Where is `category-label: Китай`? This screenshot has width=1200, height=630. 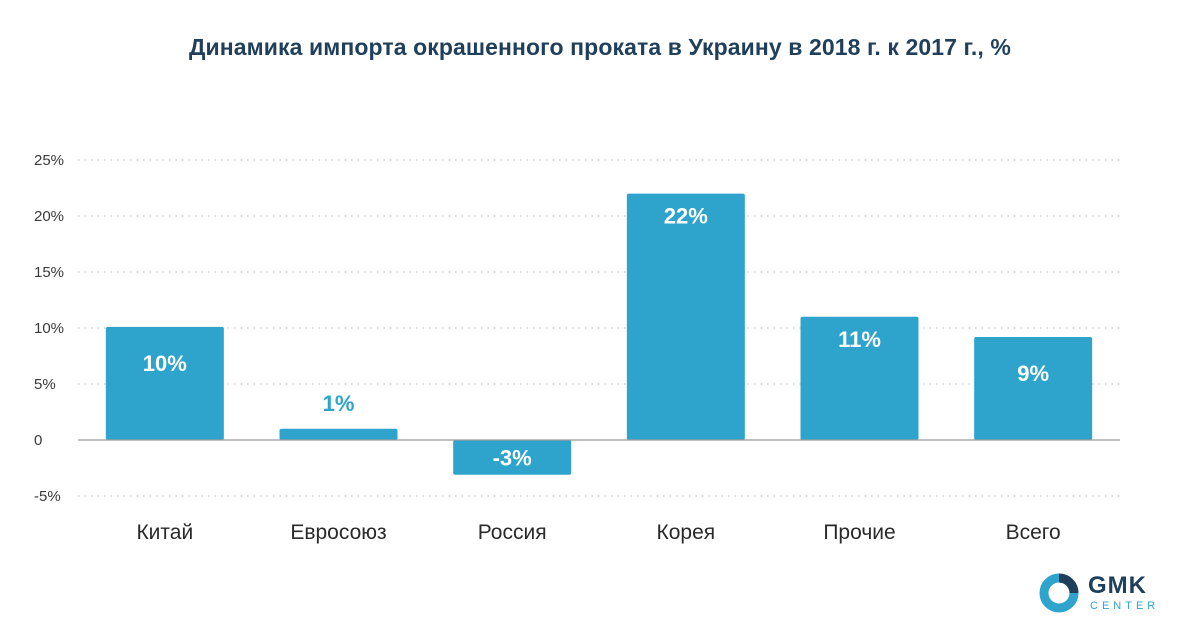
category-label: Китай is located at coordinates (164, 532).